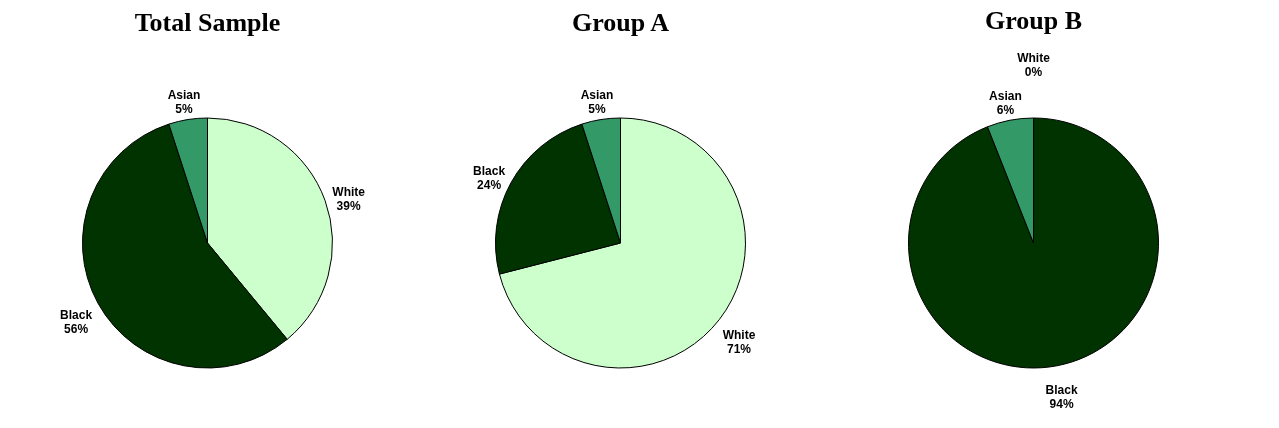 This screenshot has width=1279, height=428. Describe the element at coordinates (1033, 58) in the screenshot. I see `category-label: White` at that location.